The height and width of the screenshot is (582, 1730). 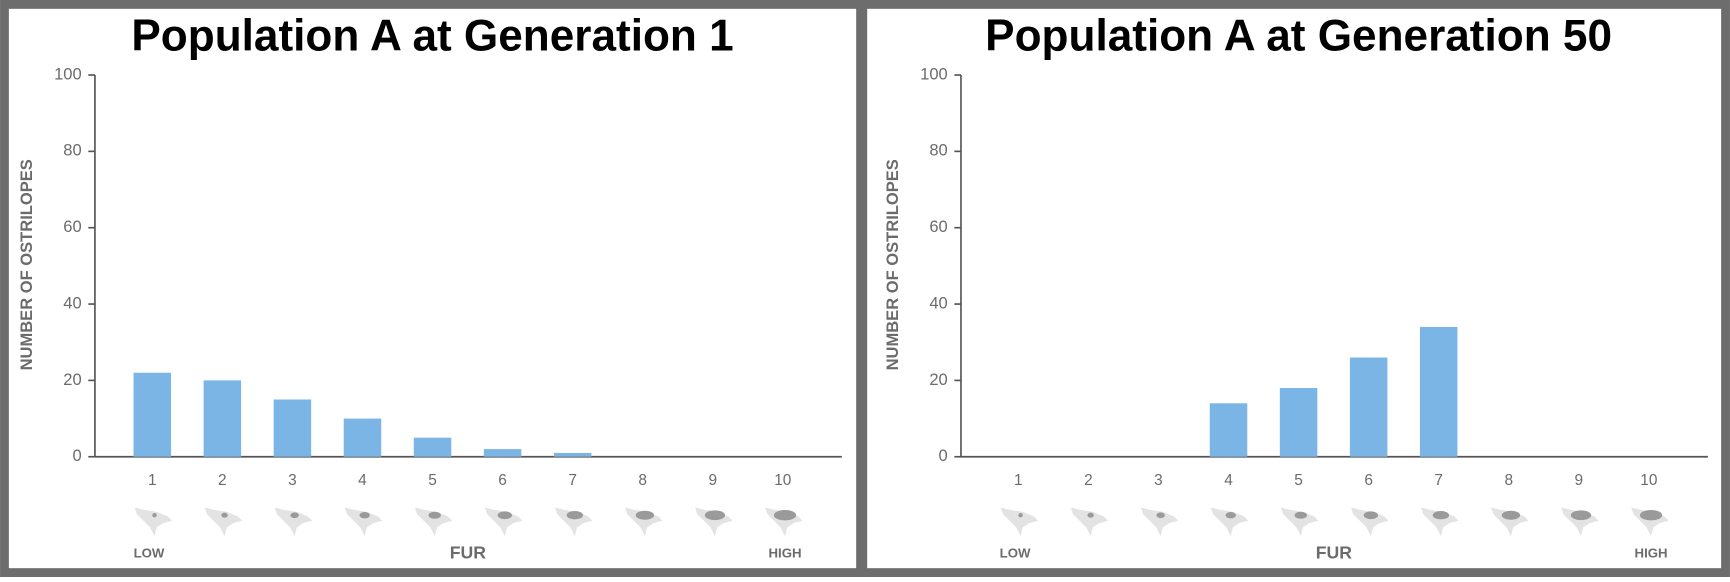 What do you see at coordinates (1298, 35) in the screenshot?
I see `chart-title: Population A at Generation 50` at bounding box center [1298, 35].